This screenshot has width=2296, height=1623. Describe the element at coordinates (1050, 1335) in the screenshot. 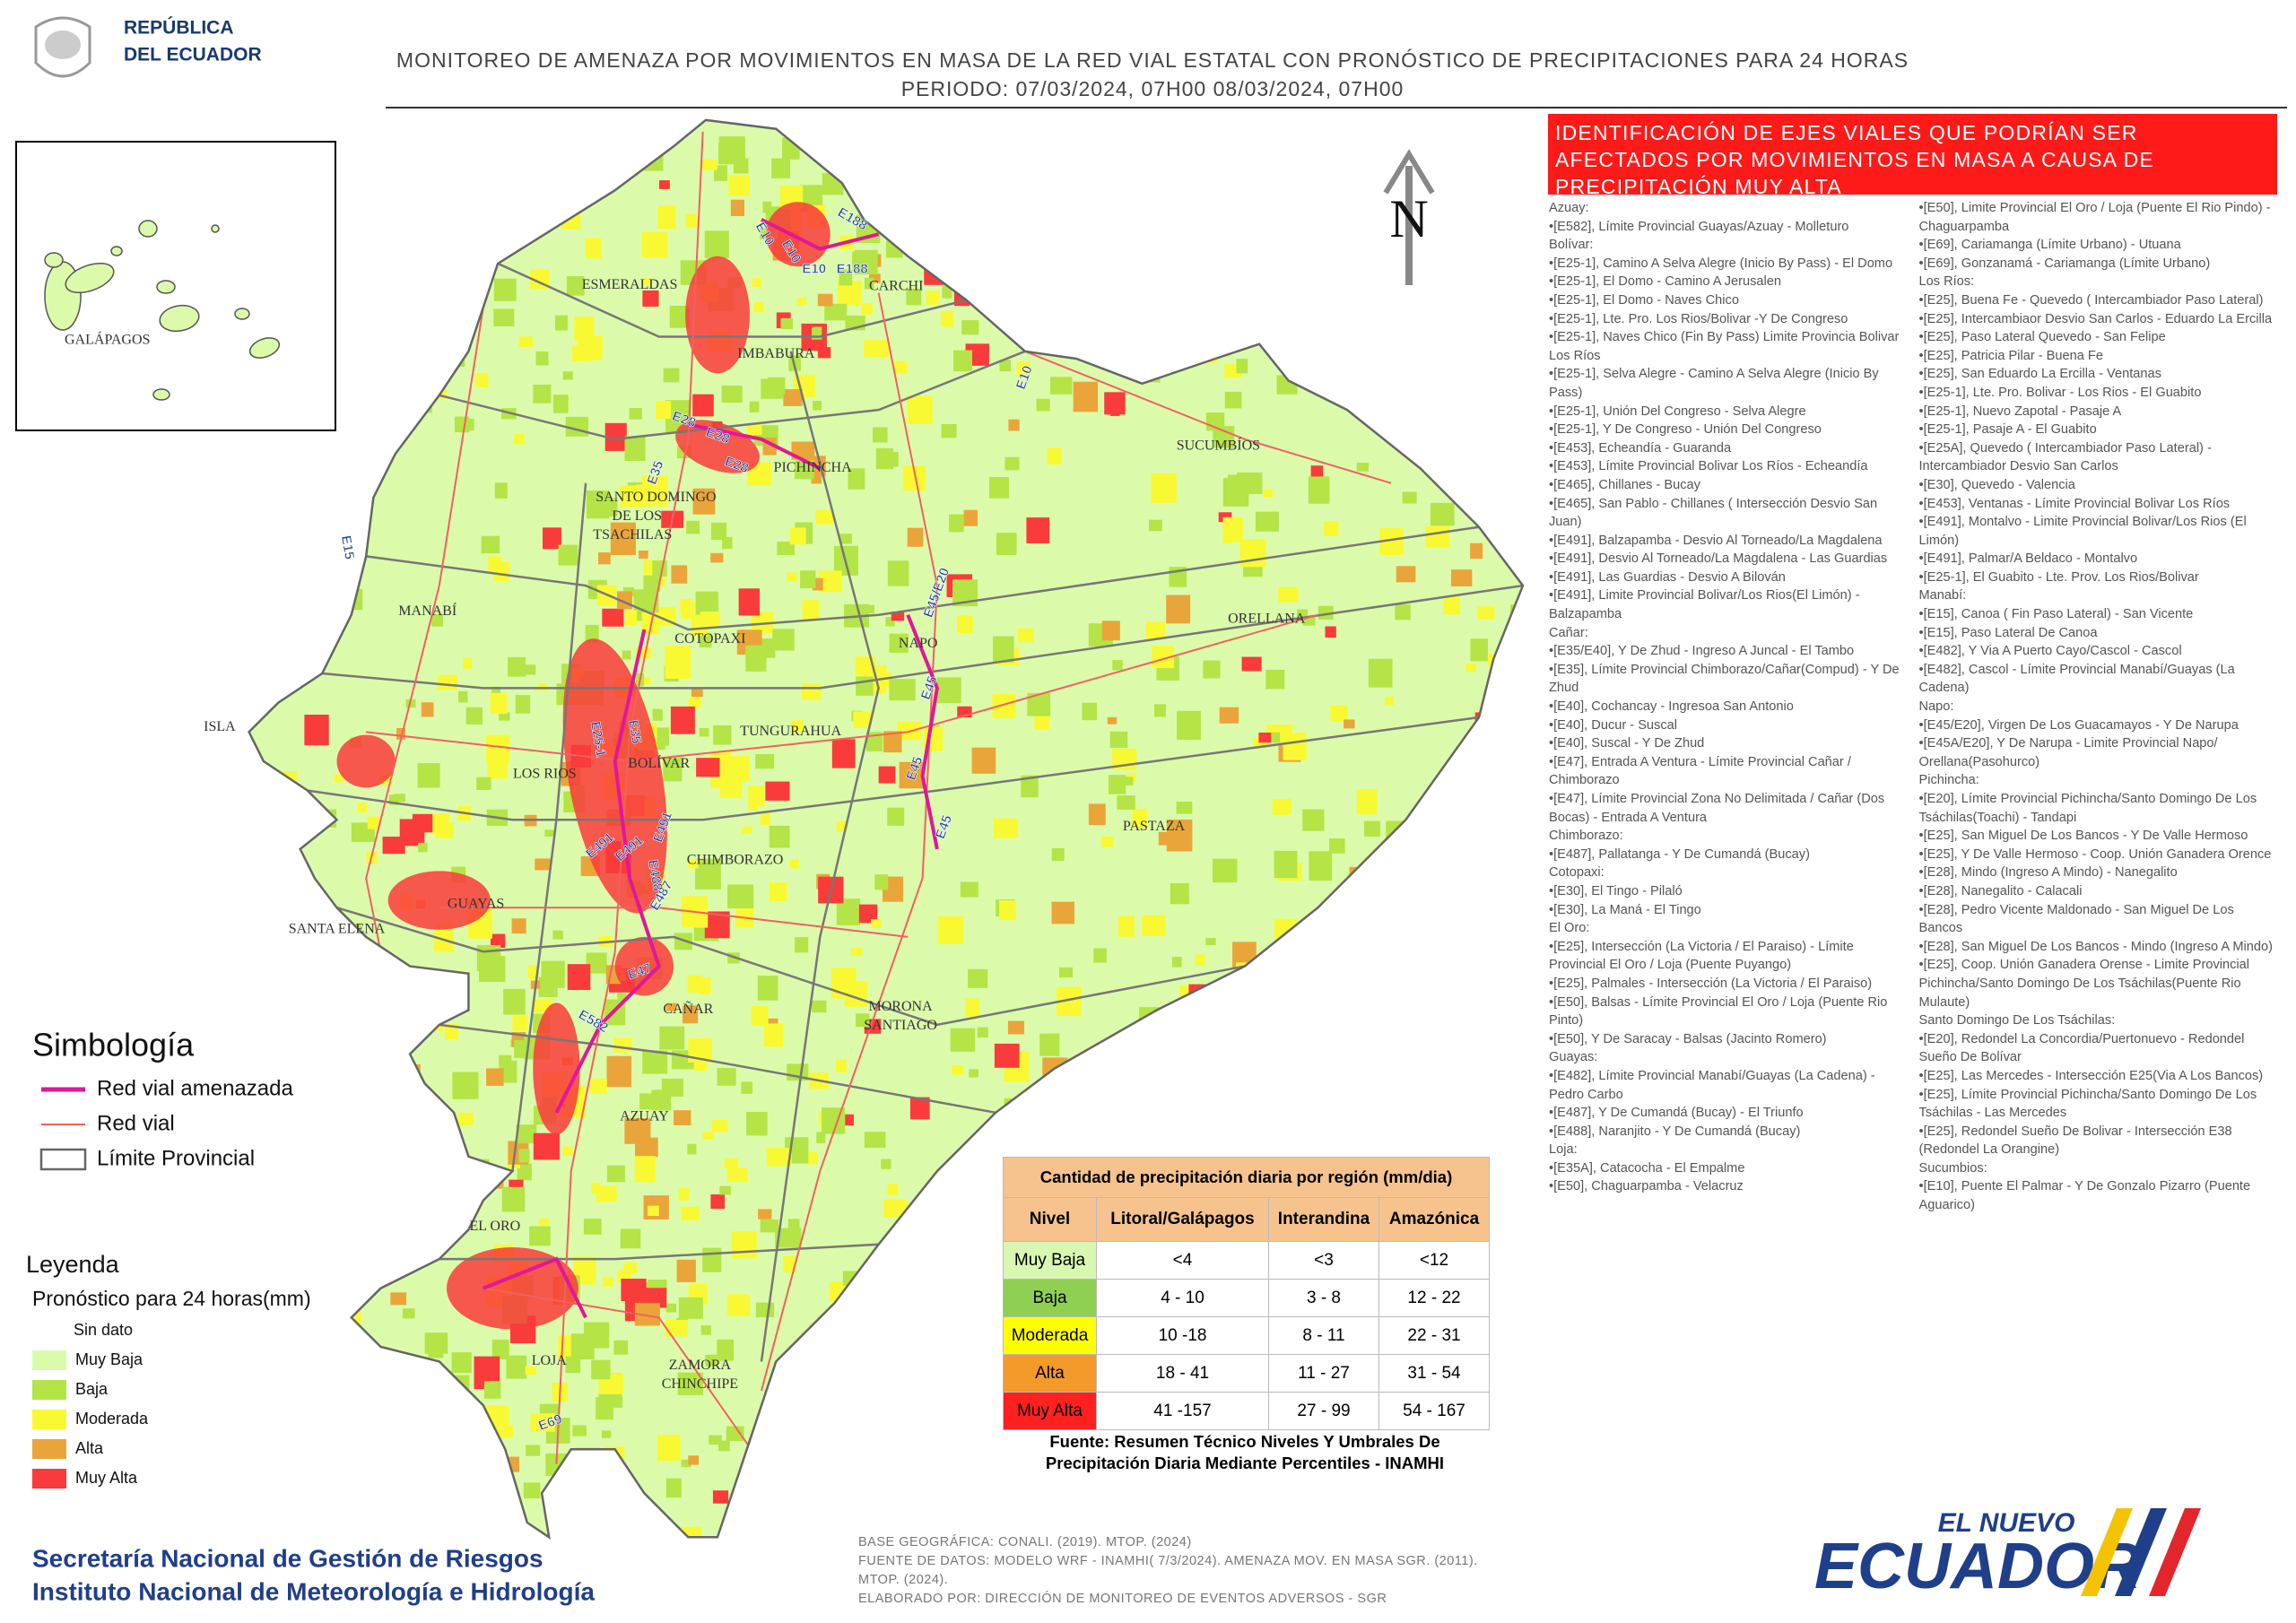

I see `table-level: Moderada` at that location.